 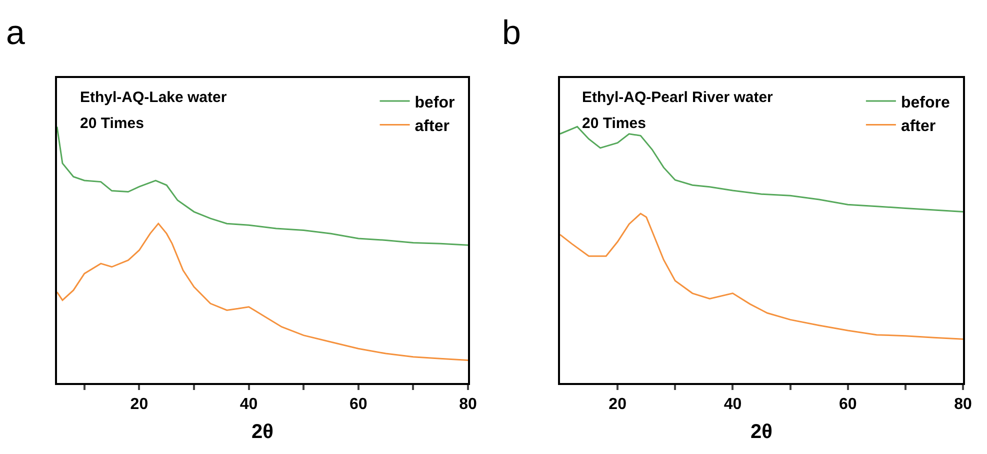 What do you see at coordinates (511, 33) in the screenshot?
I see `text: b` at bounding box center [511, 33].